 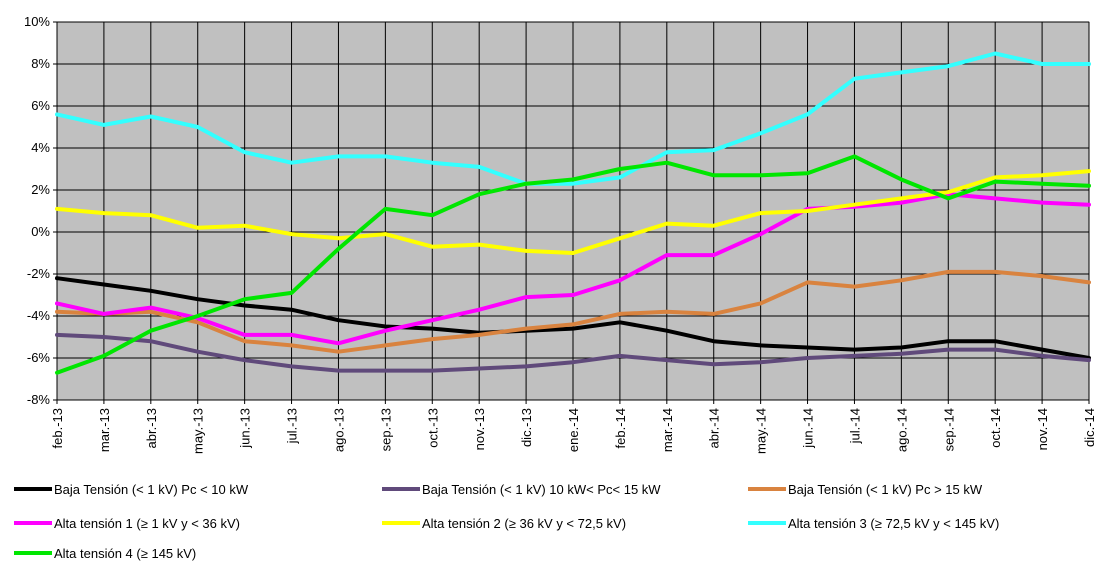 What do you see at coordinates (995, 428) in the screenshot?
I see `x-tick-label: oct.-14` at bounding box center [995, 428].